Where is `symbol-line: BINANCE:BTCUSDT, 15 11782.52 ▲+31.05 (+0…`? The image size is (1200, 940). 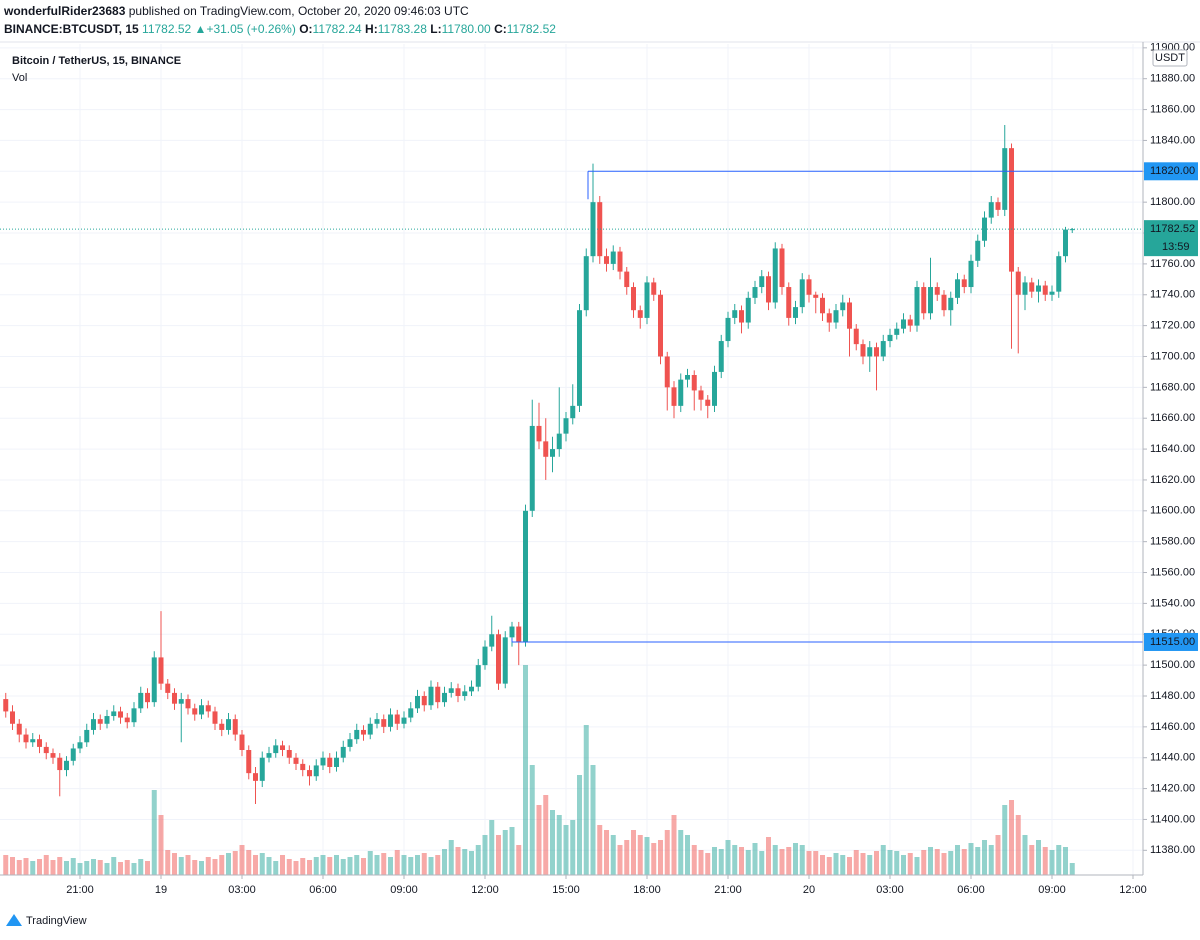 symbol-line: BINANCE:BTCUSDT, 15 11782.52 ▲+31.05 (+0… is located at coordinates (280, 29).